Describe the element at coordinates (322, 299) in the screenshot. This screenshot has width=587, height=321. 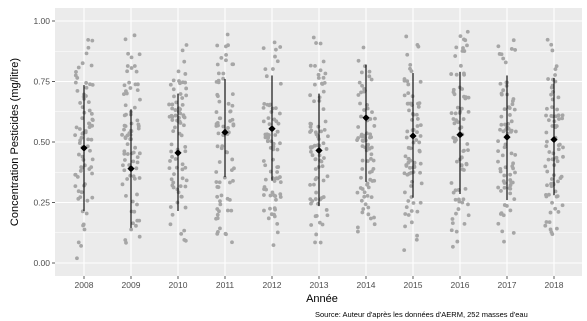
I see `x-axis-title: Année` at that location.